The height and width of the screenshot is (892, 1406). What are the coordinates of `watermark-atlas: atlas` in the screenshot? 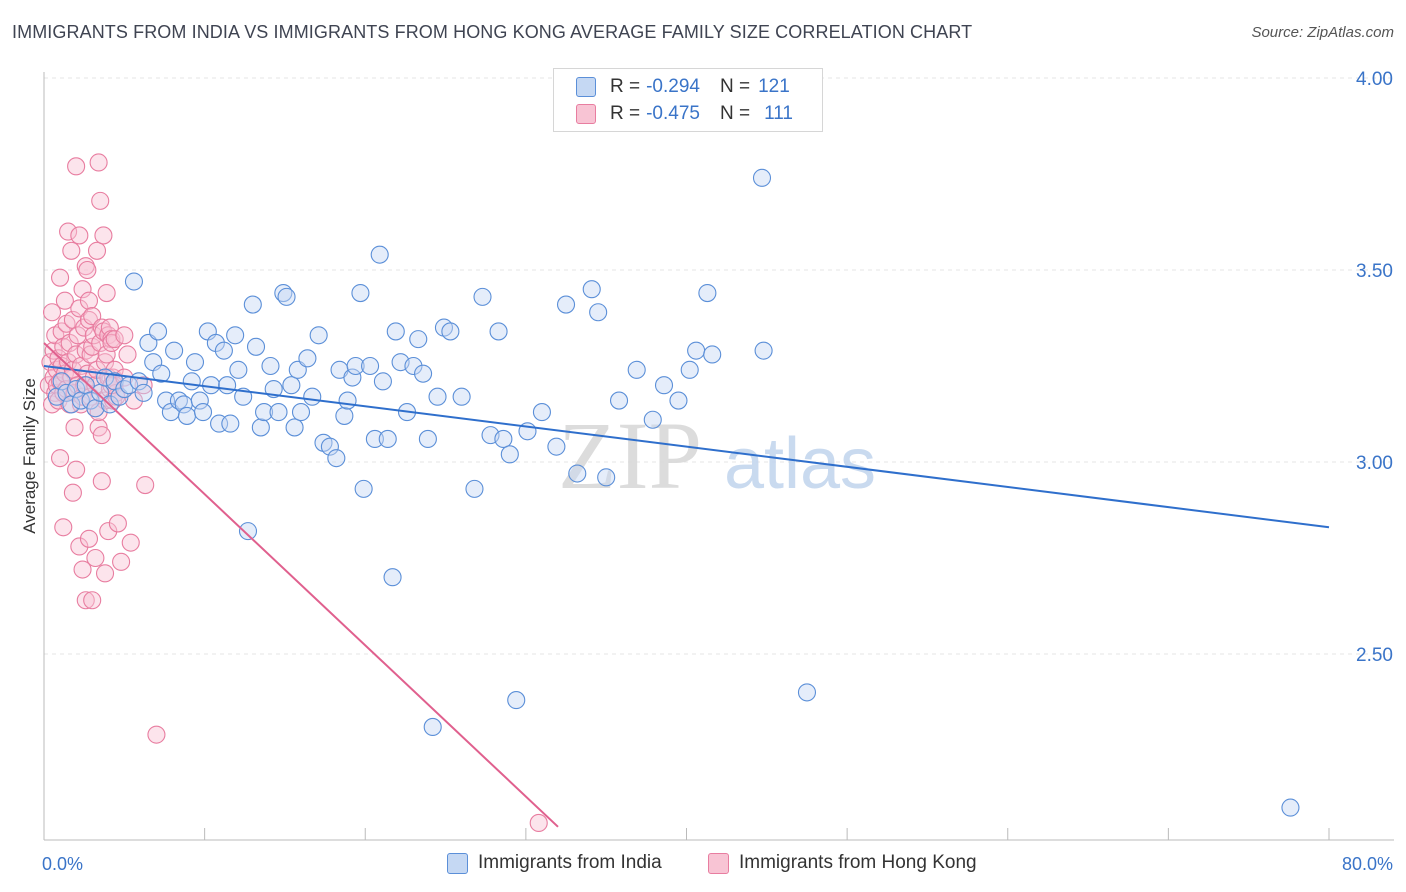 It's located at (800, 464).